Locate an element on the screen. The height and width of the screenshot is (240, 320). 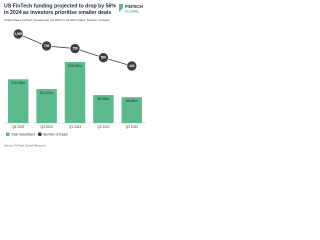
deals-label: 750 is located at coordinates (75, 49).